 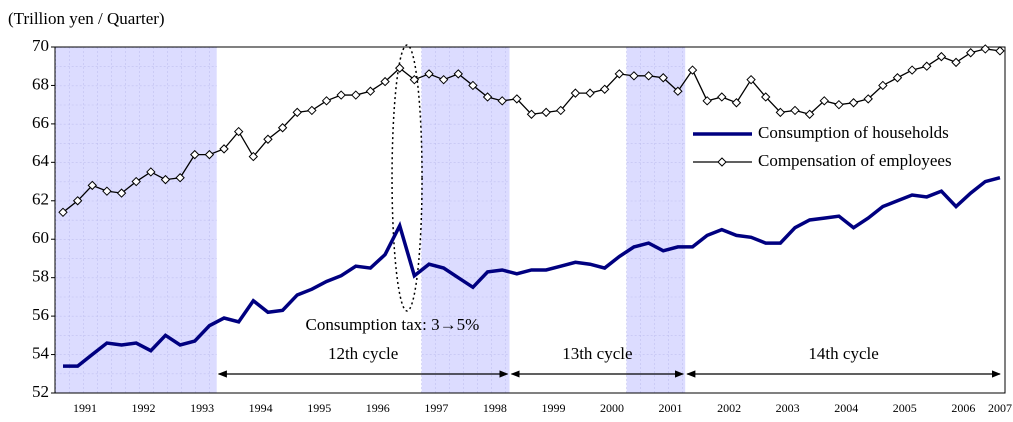 I want to click on x-tick-label: 1997, so click(x=436, y=408).